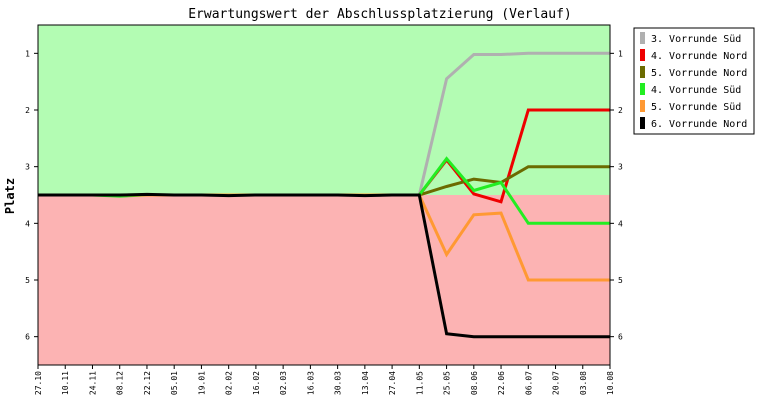  What do you see at coordinates (27, 223) in the screenshot?
I see `y-tick-label-left-4: 4` at bounding box center [27, 223].